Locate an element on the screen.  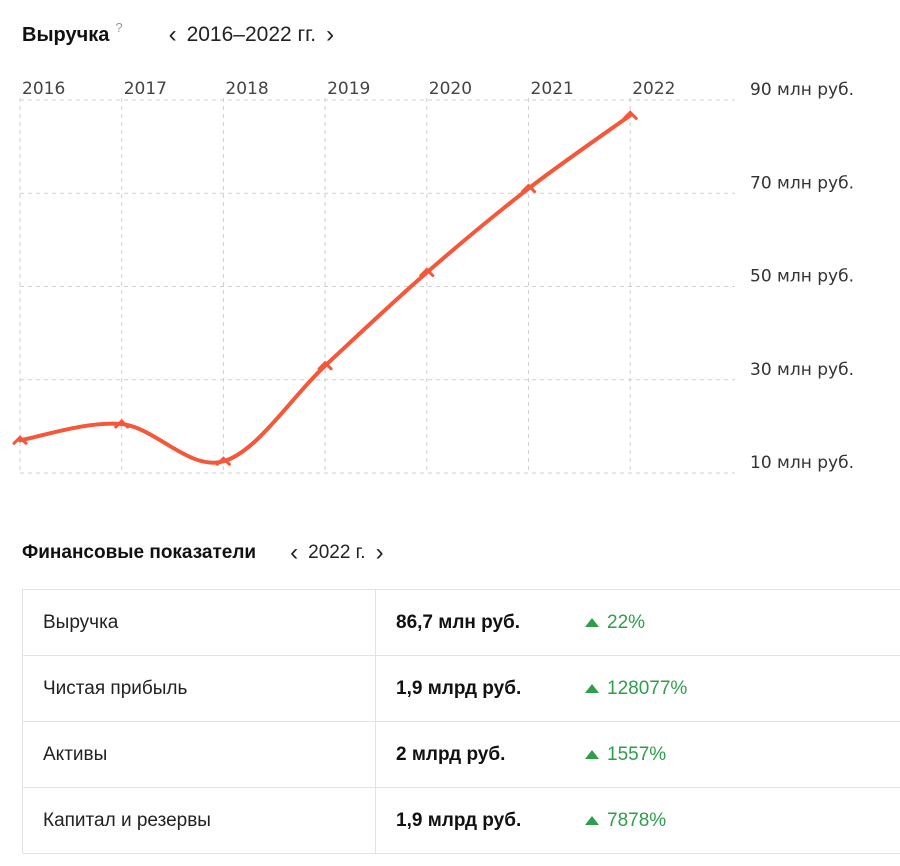
x-tick-label: 2019 is located at coordinates (348, 89).